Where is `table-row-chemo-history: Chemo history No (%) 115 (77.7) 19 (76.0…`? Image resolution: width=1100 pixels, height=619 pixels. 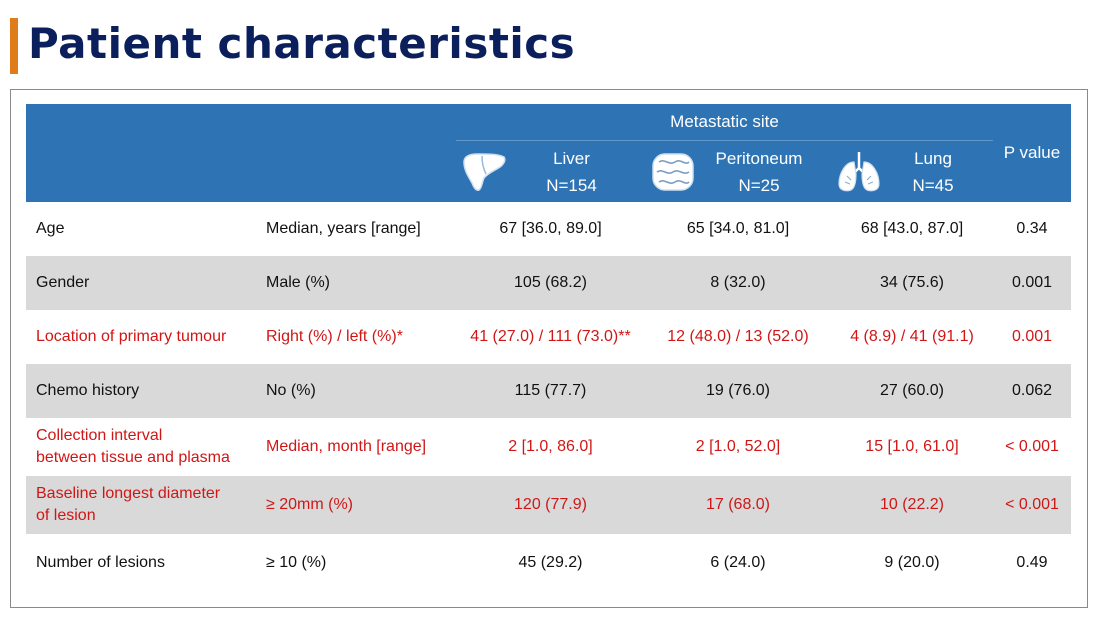 table-row-chemo-history: Chemo history No (%) 115 (77.7) 19 (76.0… is located at coordinates (548, 391).